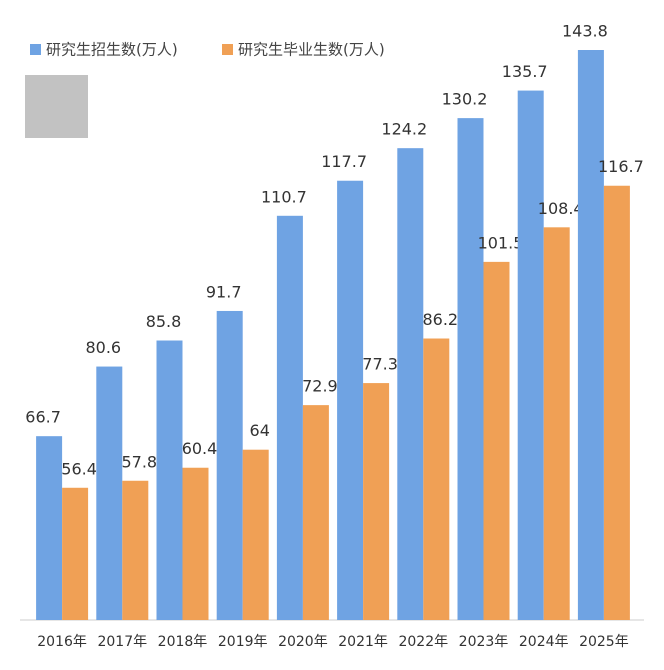 Image resolution: width=664 pixels, height=670 pixels. I want to click on legend-label: 研究生毕业生数(万人), so click(311, 50).